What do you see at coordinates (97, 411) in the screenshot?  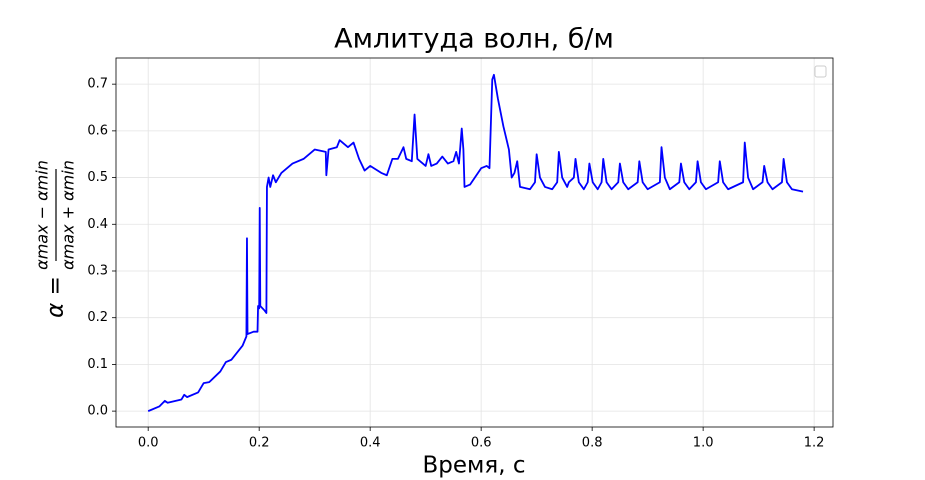 I see `y-tick-label: 0.0` at bounding box center [97, 411].